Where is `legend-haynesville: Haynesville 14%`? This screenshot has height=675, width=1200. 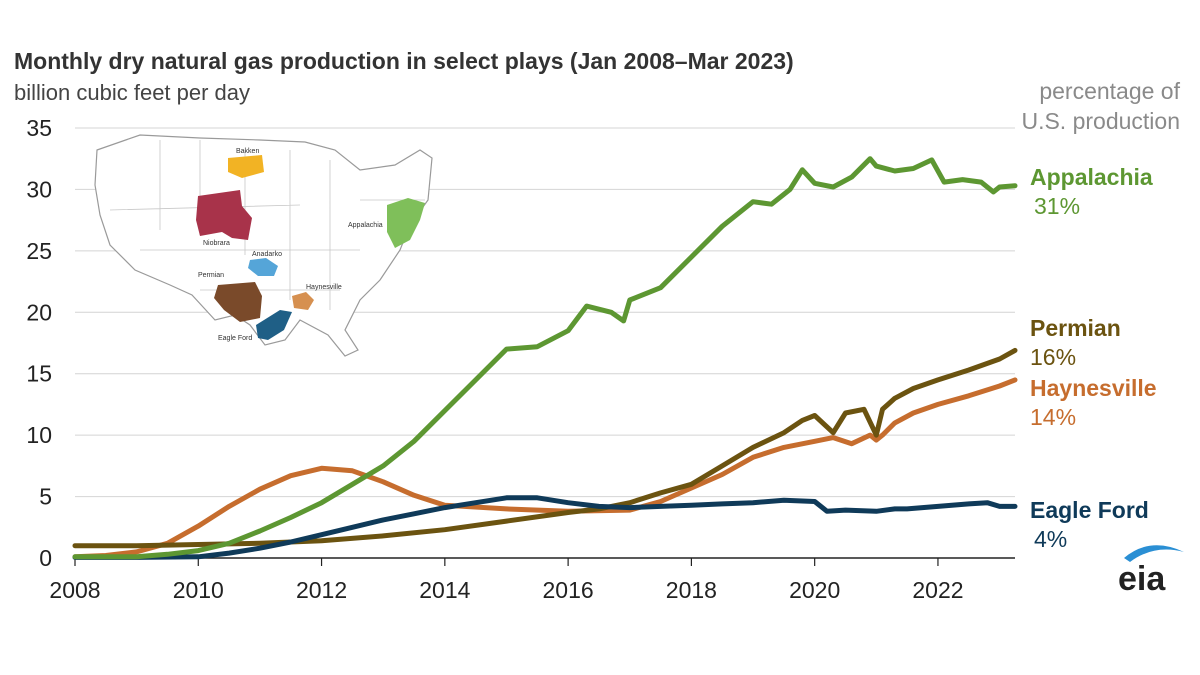 legend-haynesville: Haynesville 14% is located at coordinates (1093, 403).